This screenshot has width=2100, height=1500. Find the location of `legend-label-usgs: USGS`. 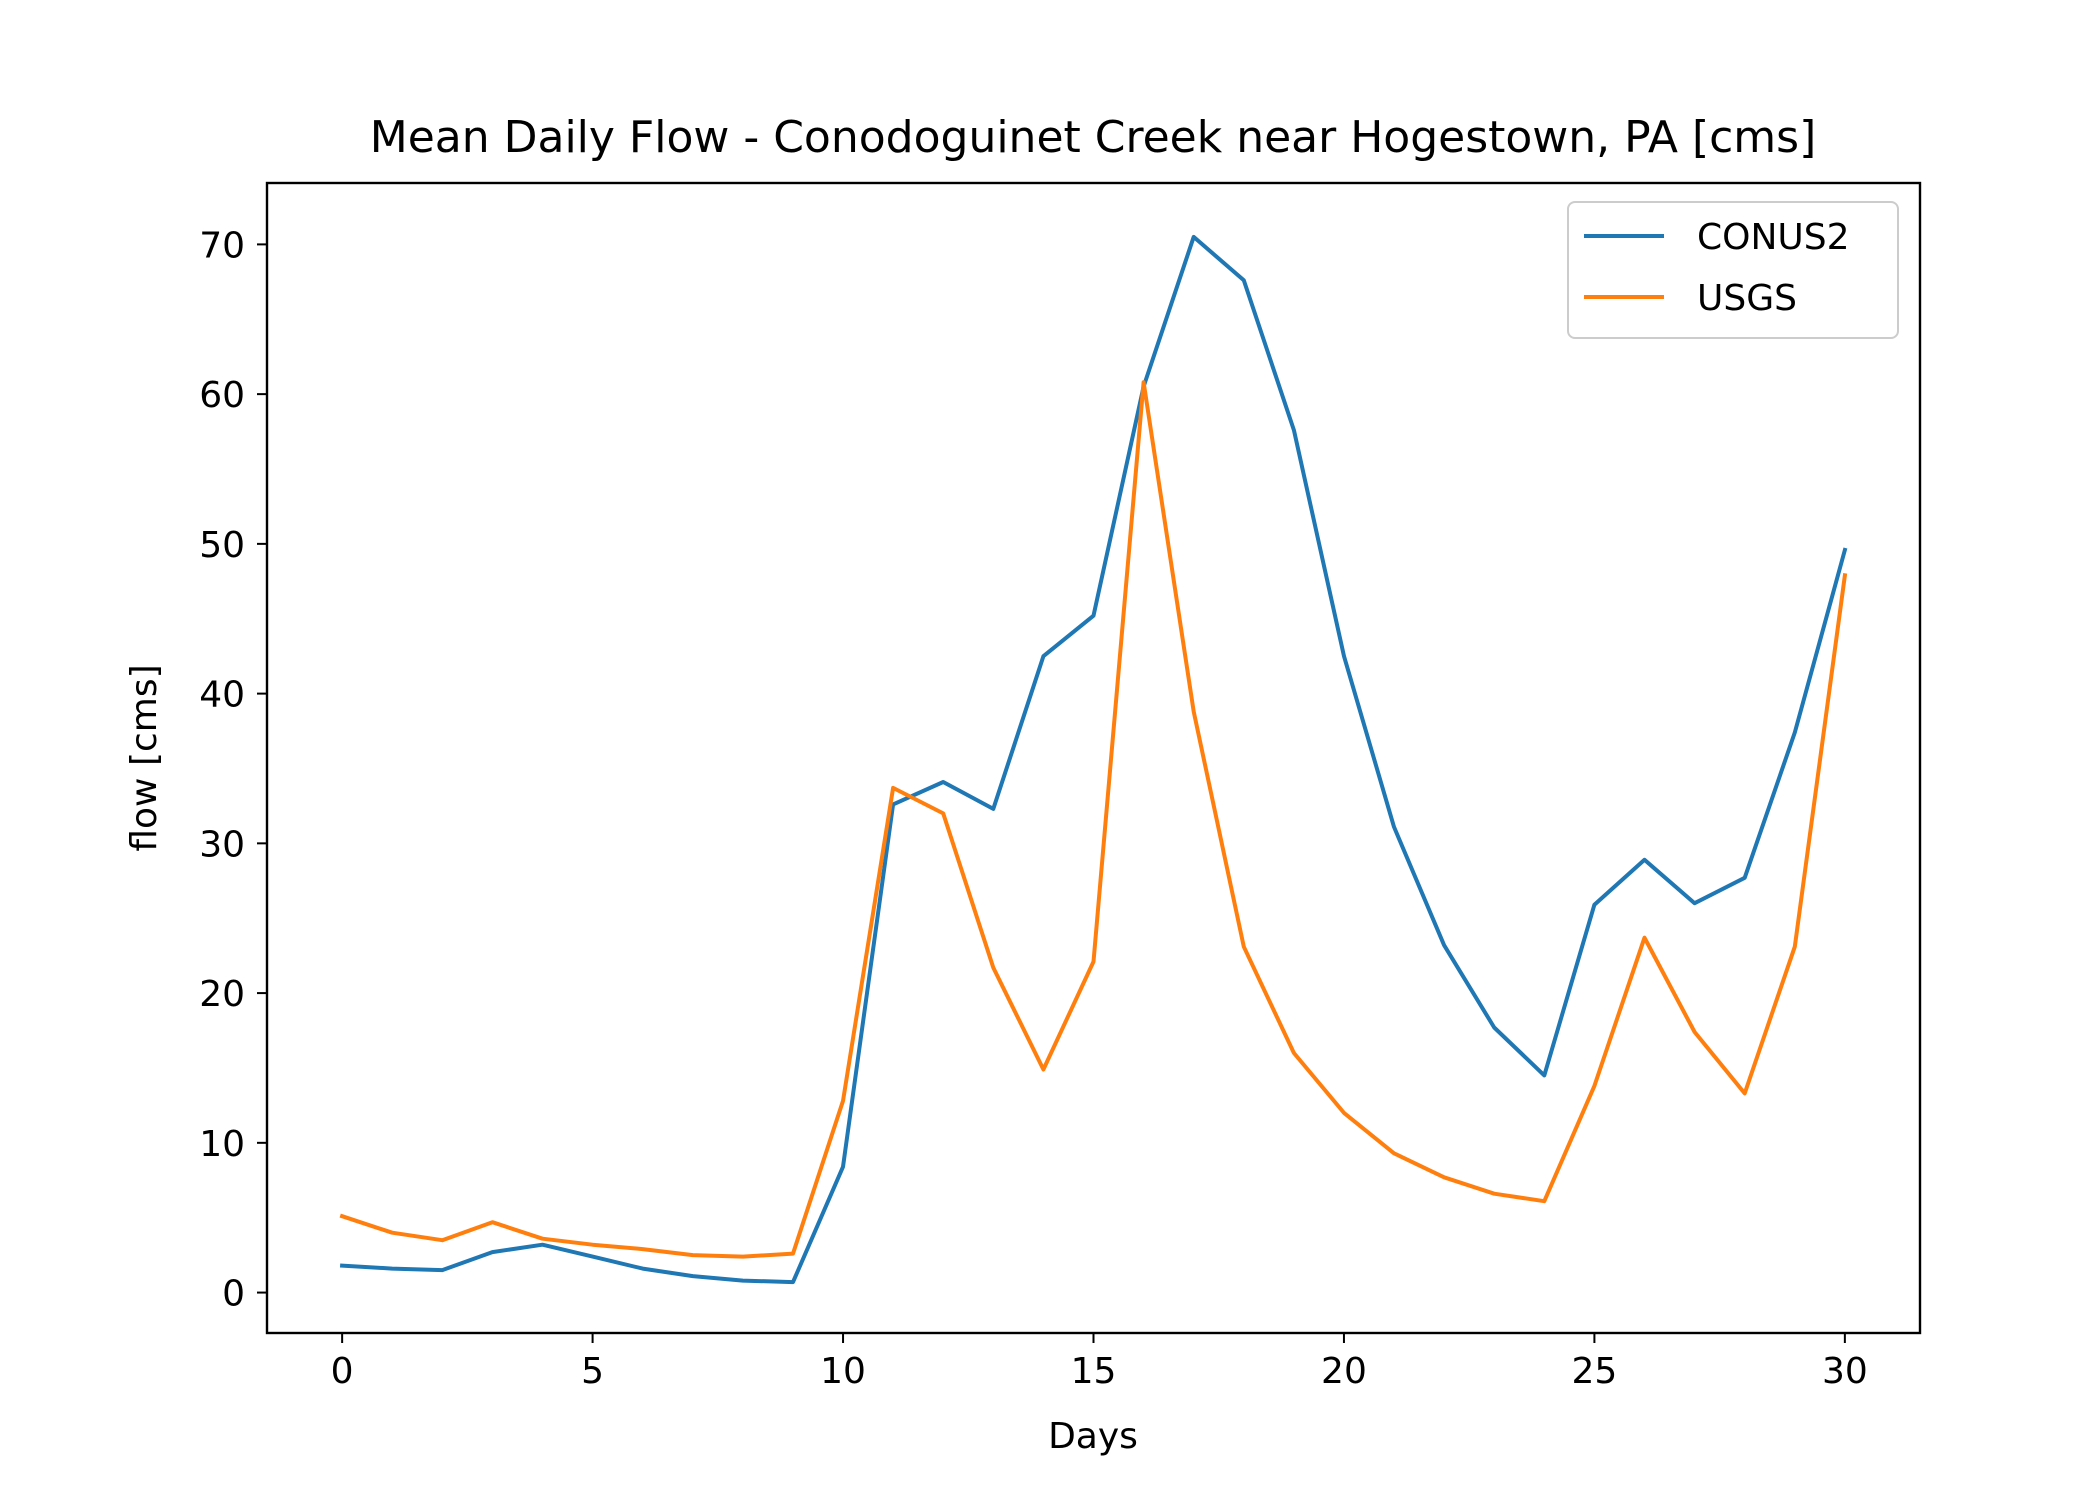

legend-label-usgs: USGS is located at coordinates (1747, 298).